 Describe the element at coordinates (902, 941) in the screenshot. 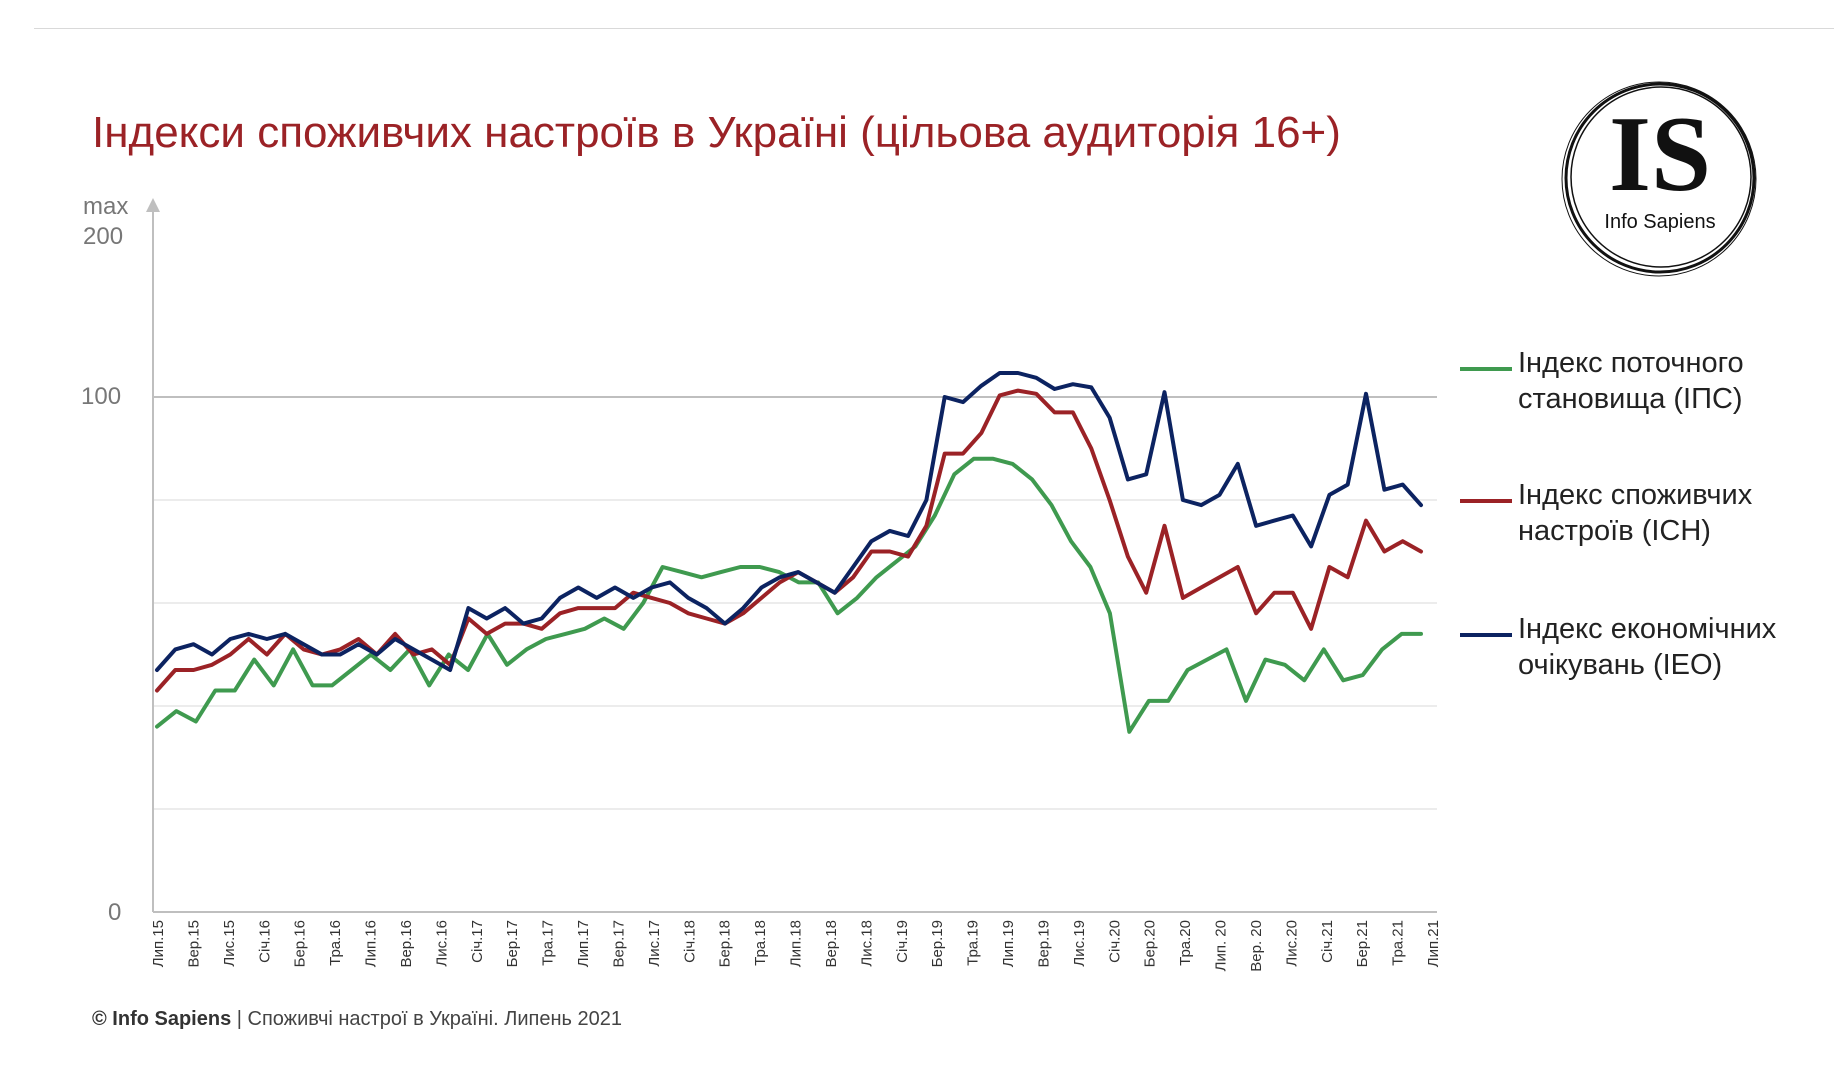

I see `x-tick-label: Січ.19` at that location.